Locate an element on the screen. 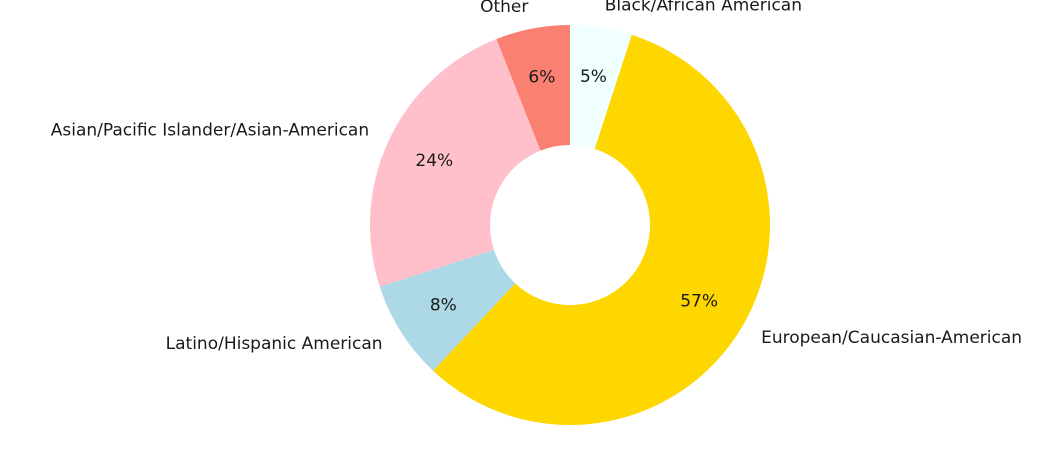  slice-category-label: European/Caucasian-American is located at coordinates (891, 338).